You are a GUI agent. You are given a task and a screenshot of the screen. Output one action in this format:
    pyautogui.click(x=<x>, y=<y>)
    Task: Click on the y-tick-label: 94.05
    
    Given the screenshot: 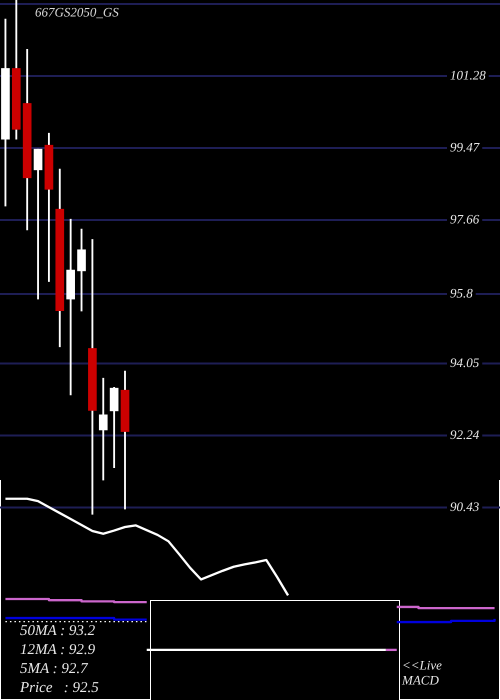 What is the action you would take?
    pyautogui.click(x=465, y=362)
    